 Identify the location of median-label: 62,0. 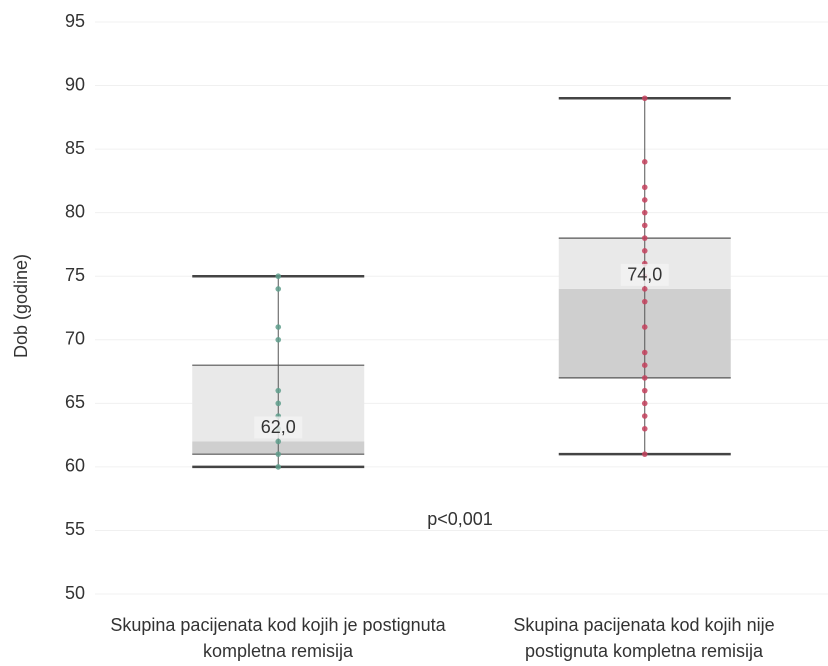
(278, 427).